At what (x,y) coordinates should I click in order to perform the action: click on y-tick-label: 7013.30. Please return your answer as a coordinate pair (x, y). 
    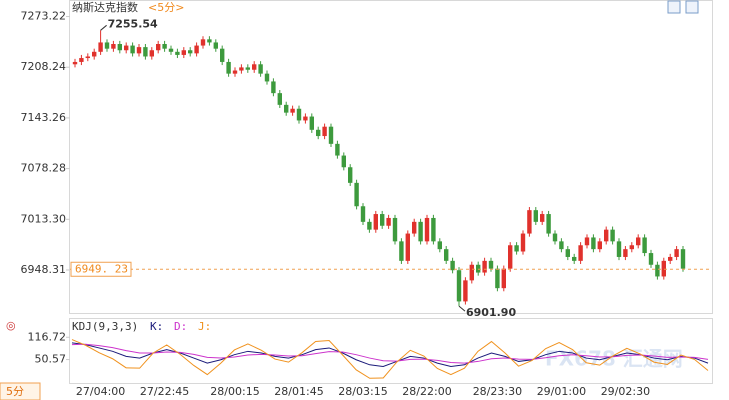
    Looking at the image, I should click on (44, 218).